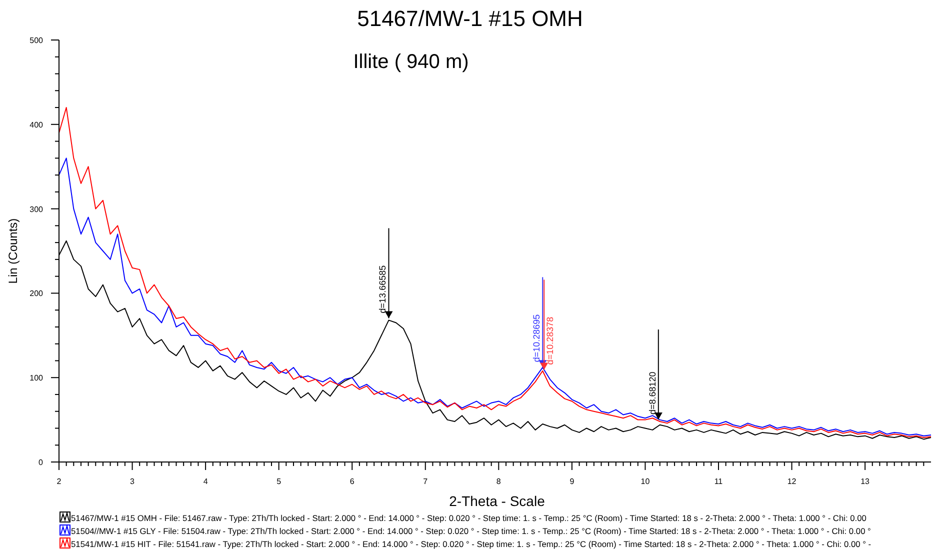  Describe the element at coordinates (59, 481) in the screenshot. I see `x-tick-label: 2` at that location.